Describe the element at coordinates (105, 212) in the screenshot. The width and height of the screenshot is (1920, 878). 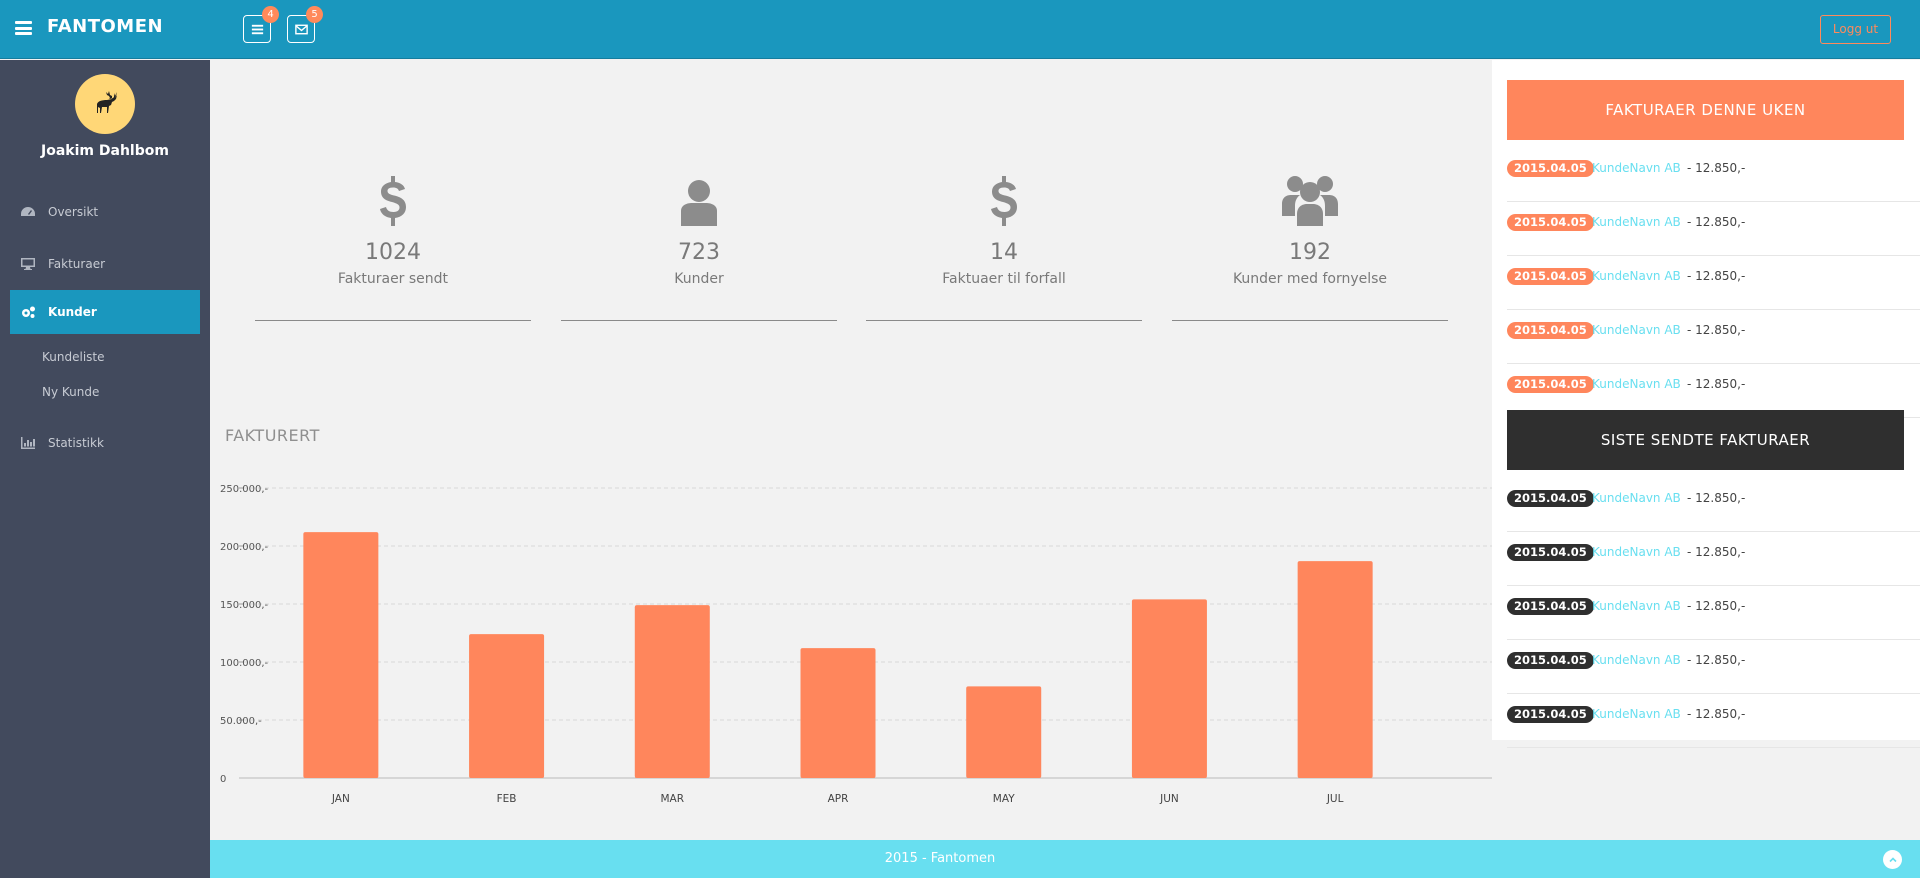
I see `sidebar-item-oversikt: Oversikt` at that location.